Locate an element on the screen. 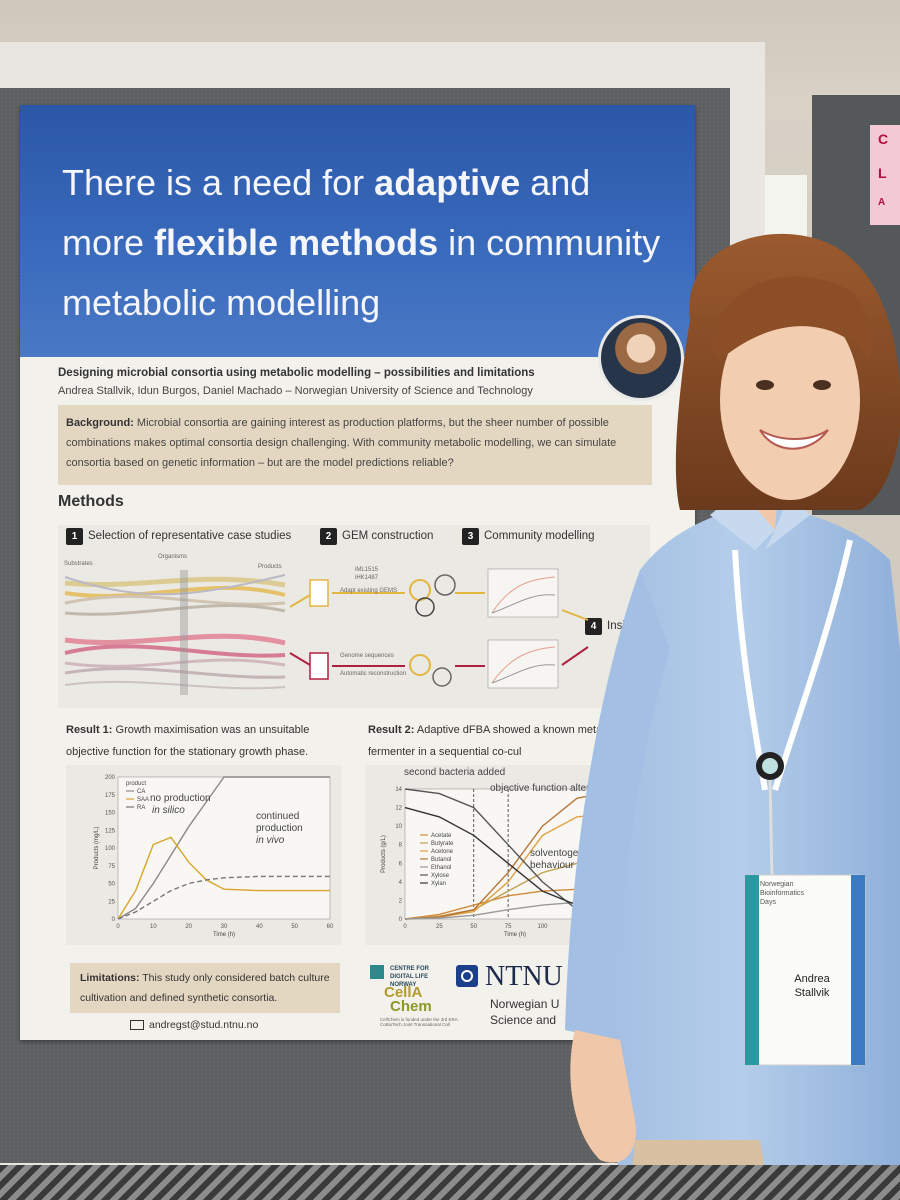 The height and width of the screenshot is (1200, 900). badge-name: Andrea Stallvik is located at coordinates (812, 986).